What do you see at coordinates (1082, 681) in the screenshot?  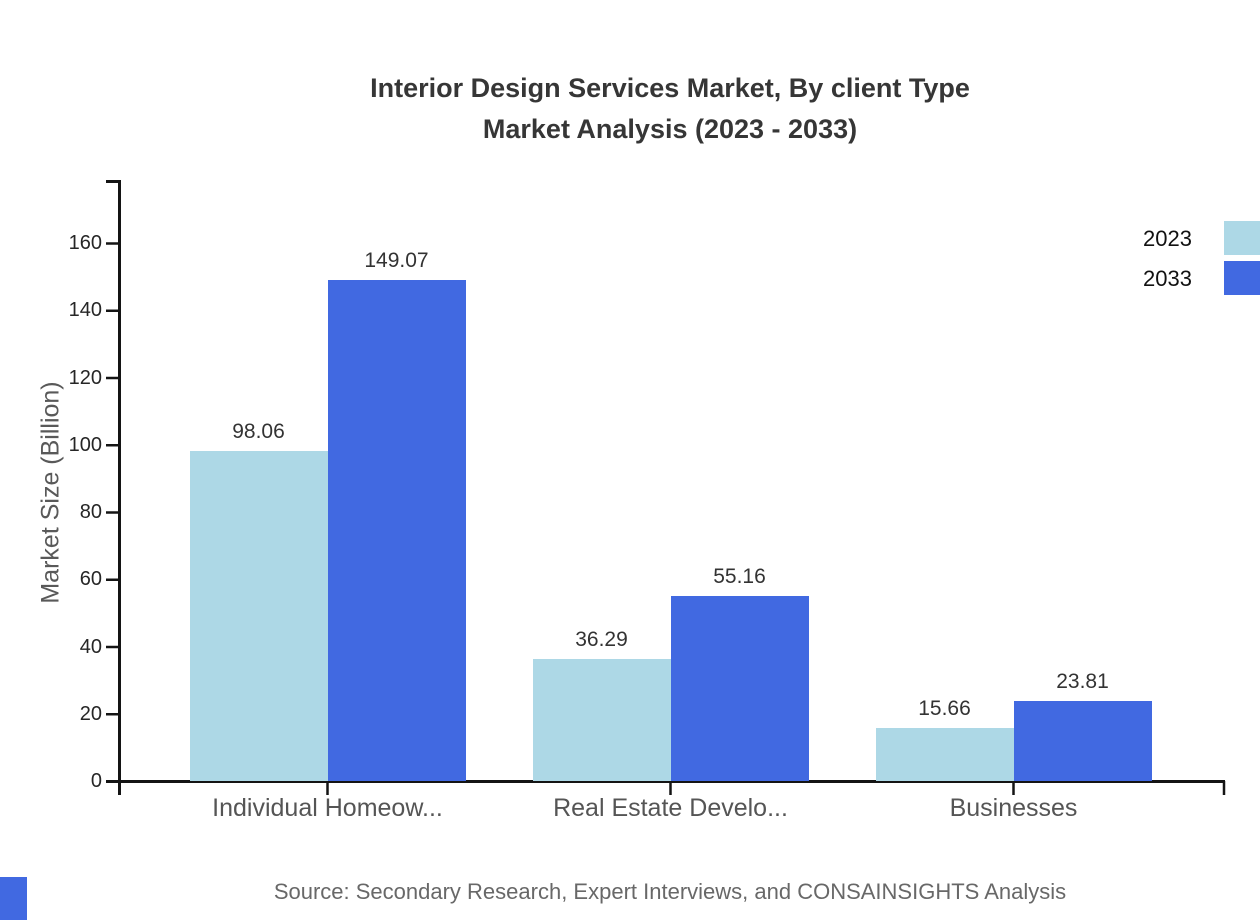 I see `bar-value-label: 23.81` at bounding box center [1082, 681].